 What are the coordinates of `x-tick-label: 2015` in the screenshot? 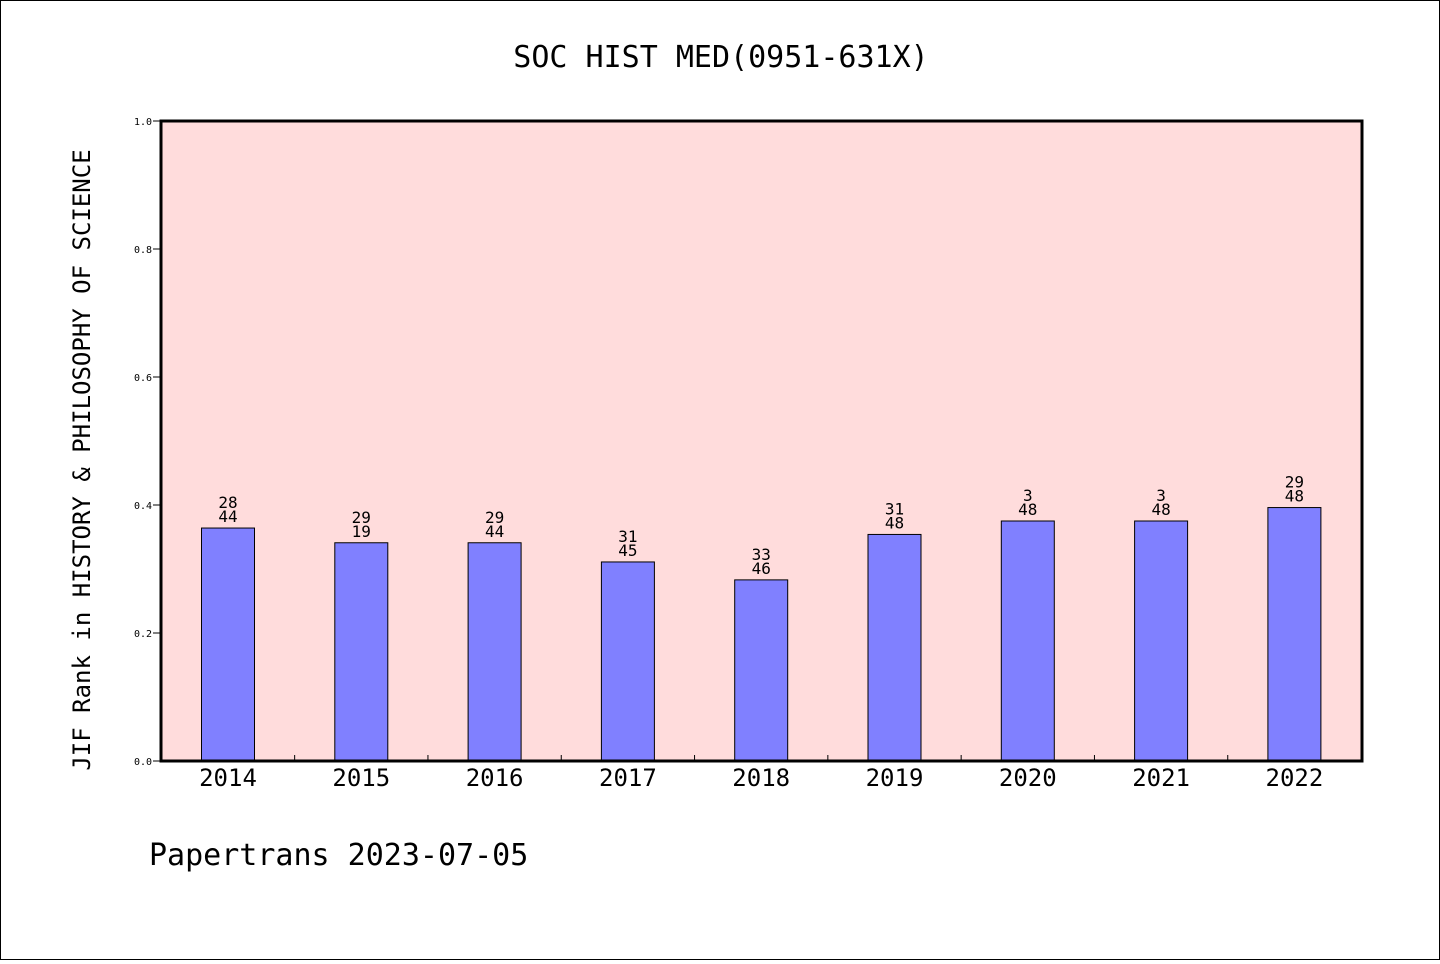 It's located at (361, 778).